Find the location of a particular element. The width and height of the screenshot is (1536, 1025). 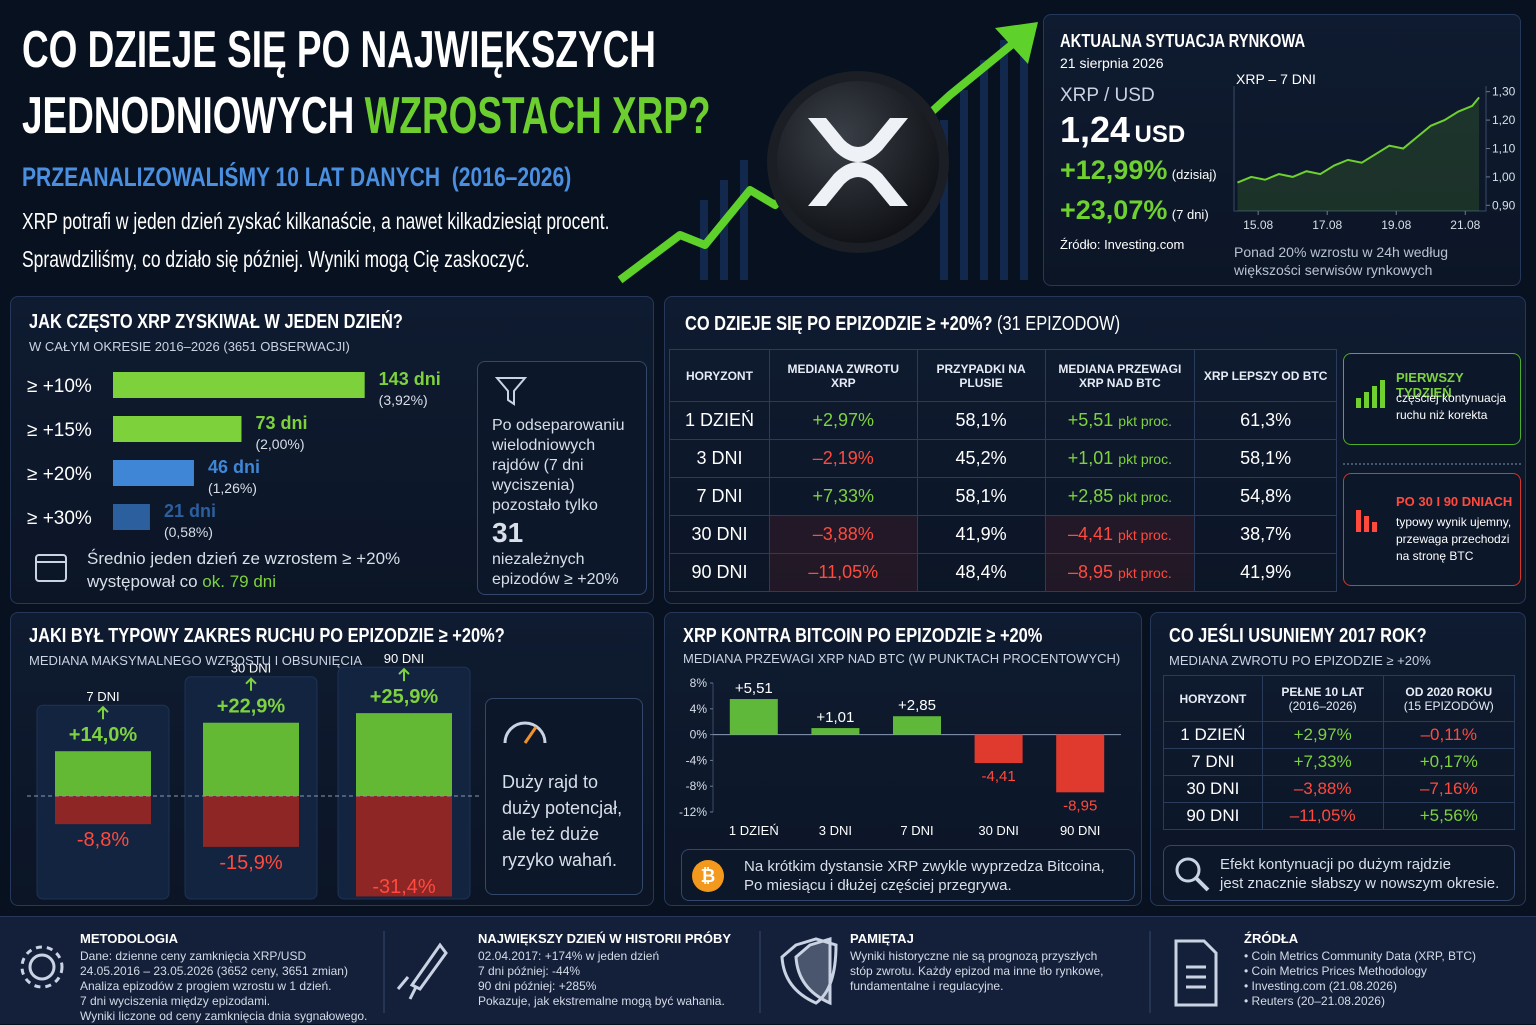

median-cell: +7,33% is located at coordinates (843, 496).